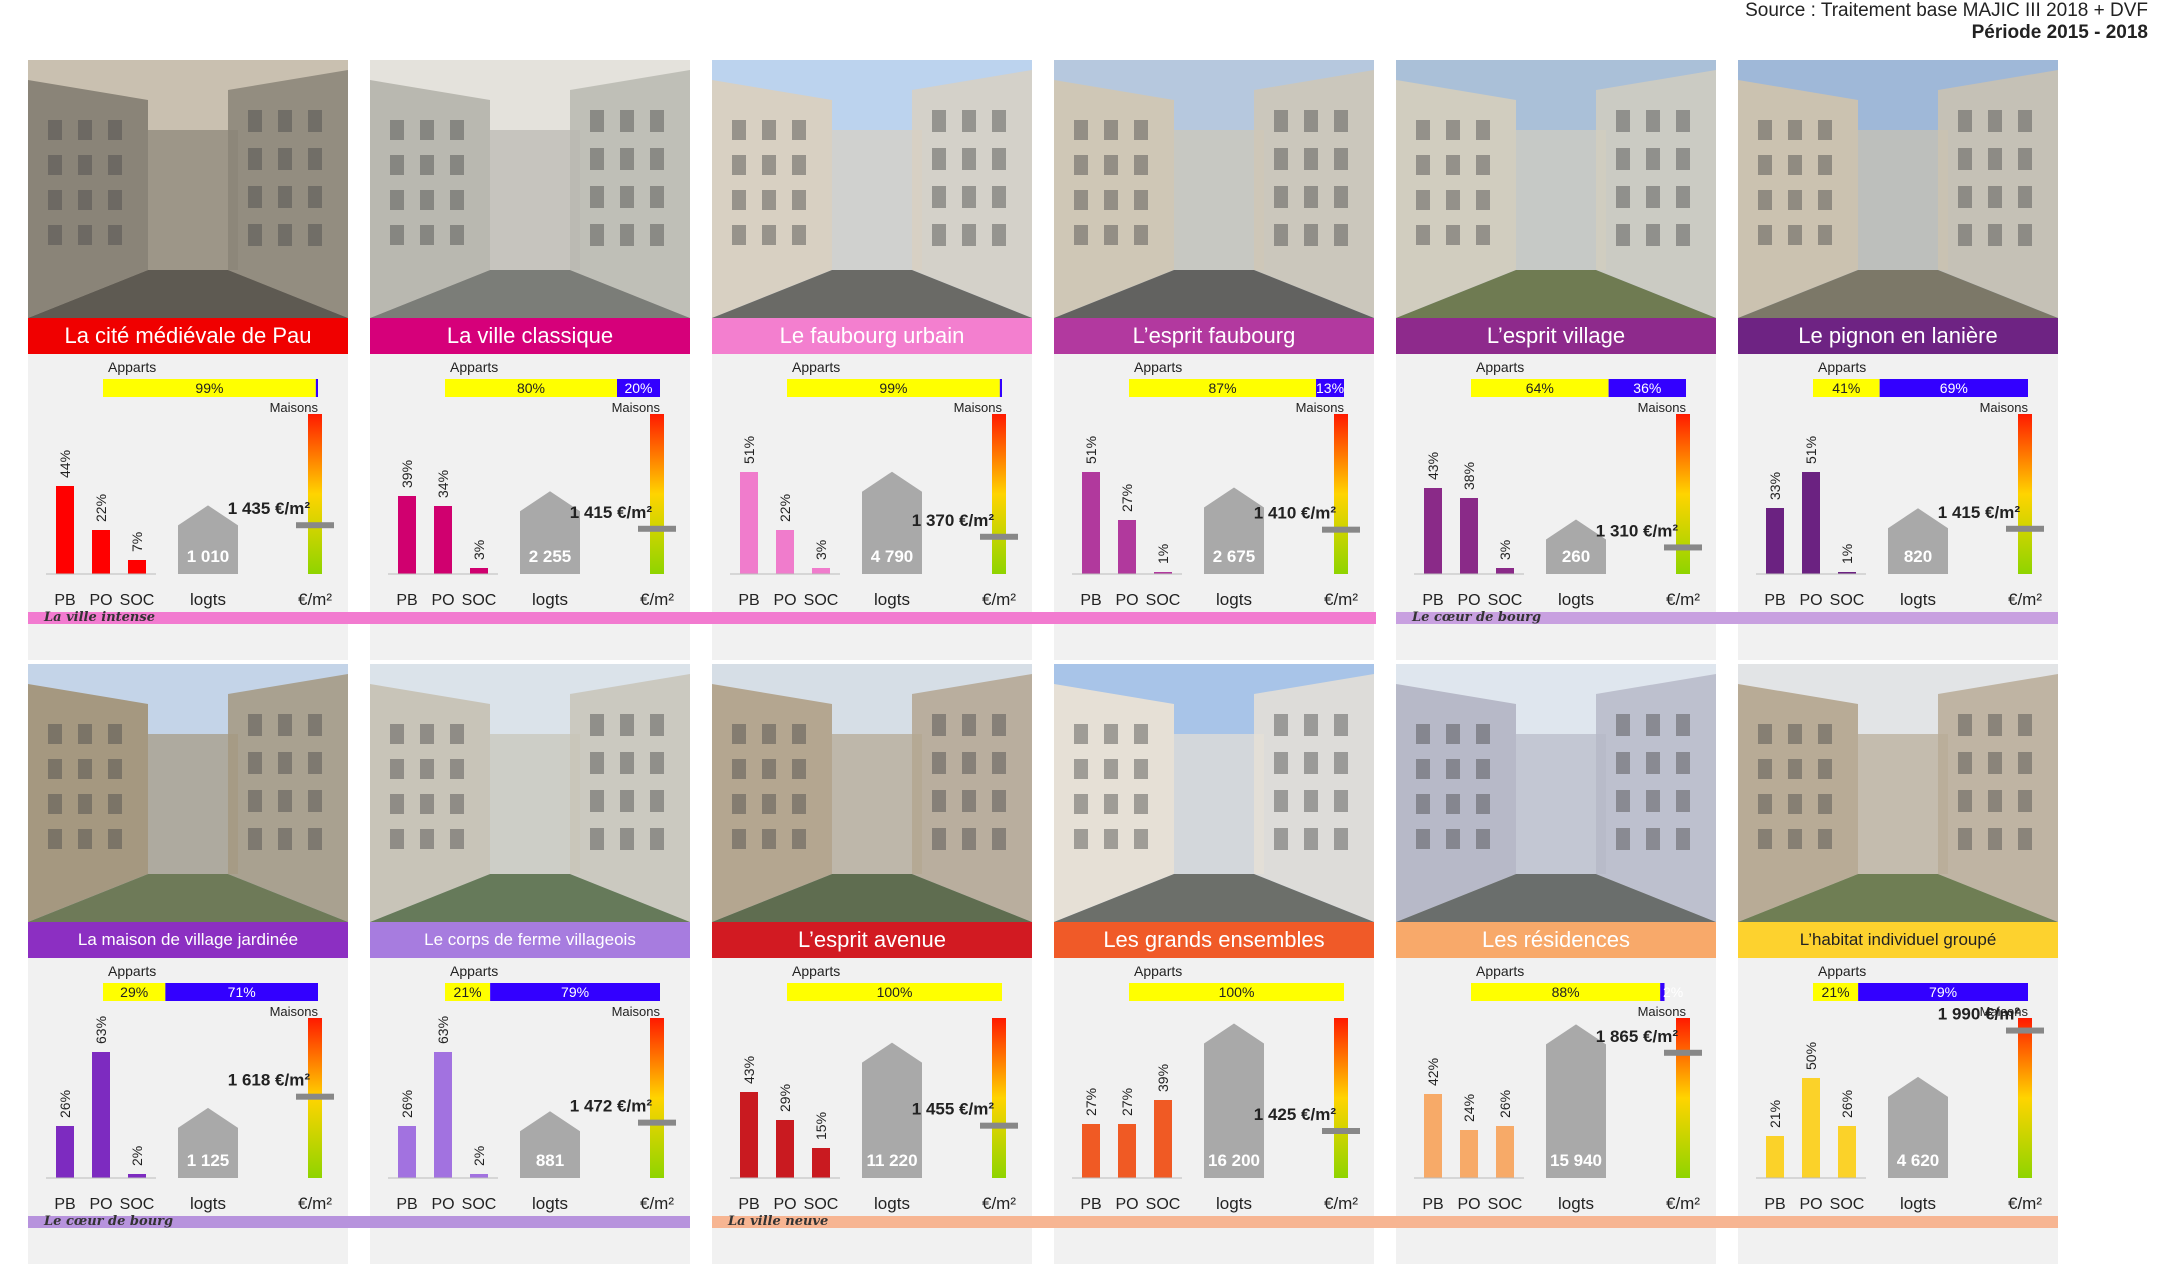  I want to click on photo-building-back, so click(872, 200).